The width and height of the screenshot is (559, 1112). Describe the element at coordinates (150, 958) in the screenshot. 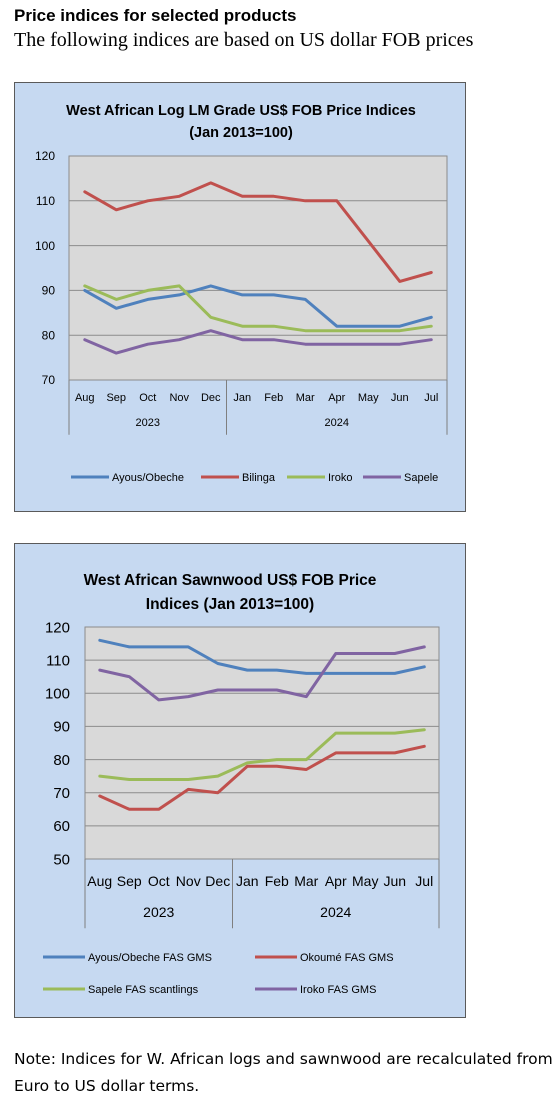

I see `legend-label: Ayous/Obeche FAS GMS` at that location.